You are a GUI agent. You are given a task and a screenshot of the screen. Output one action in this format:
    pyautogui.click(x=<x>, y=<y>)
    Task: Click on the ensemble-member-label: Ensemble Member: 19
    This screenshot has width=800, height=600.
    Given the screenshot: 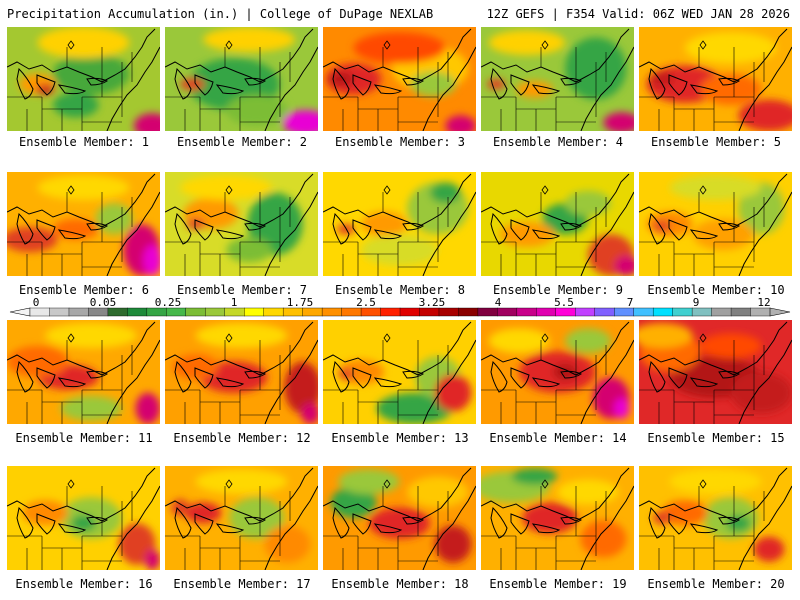 What is the action you would take?
    pyautogui.click(x=558, y=584)
    